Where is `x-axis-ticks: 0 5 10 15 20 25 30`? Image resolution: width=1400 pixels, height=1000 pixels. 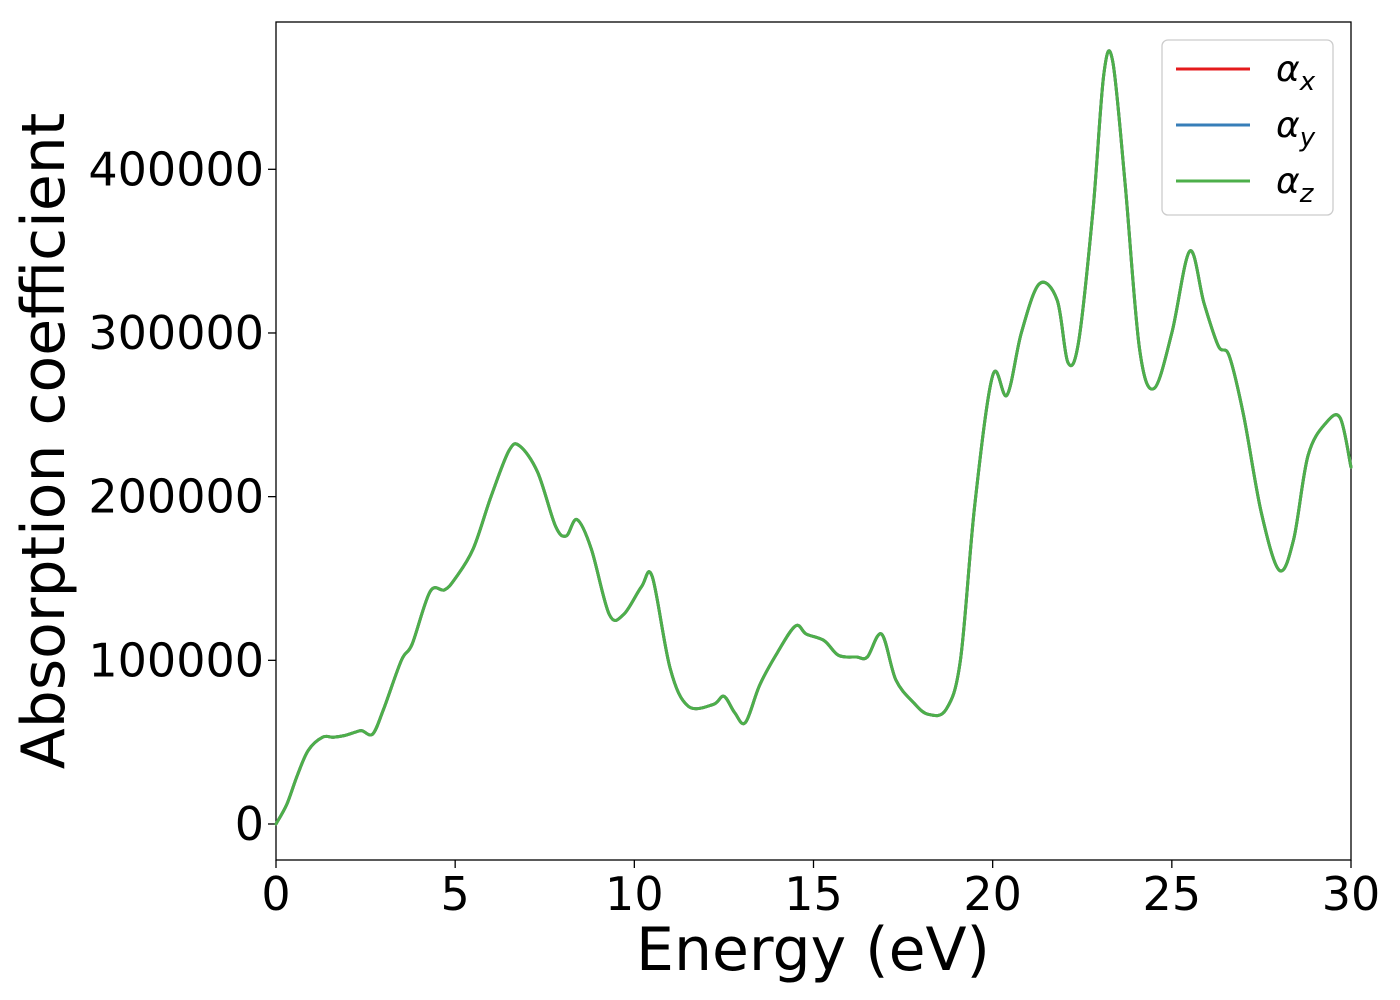 x-axis-ticks: 0 5 10 15 20 25 30 is located at coordinates (820, 890).